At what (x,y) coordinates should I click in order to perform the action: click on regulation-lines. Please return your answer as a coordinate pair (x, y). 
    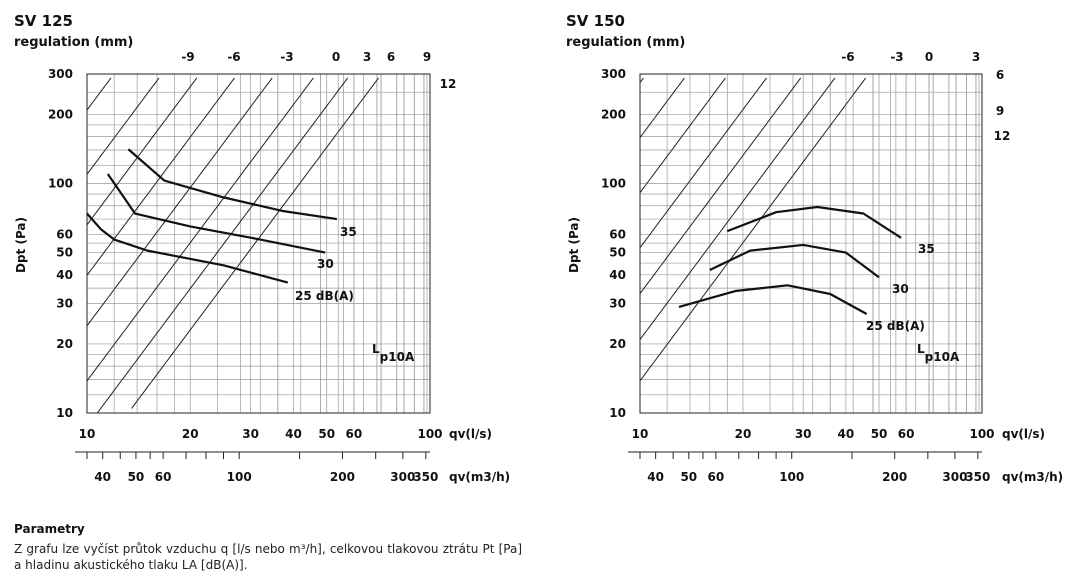
    Looking at the image, I should click on (753, 229).